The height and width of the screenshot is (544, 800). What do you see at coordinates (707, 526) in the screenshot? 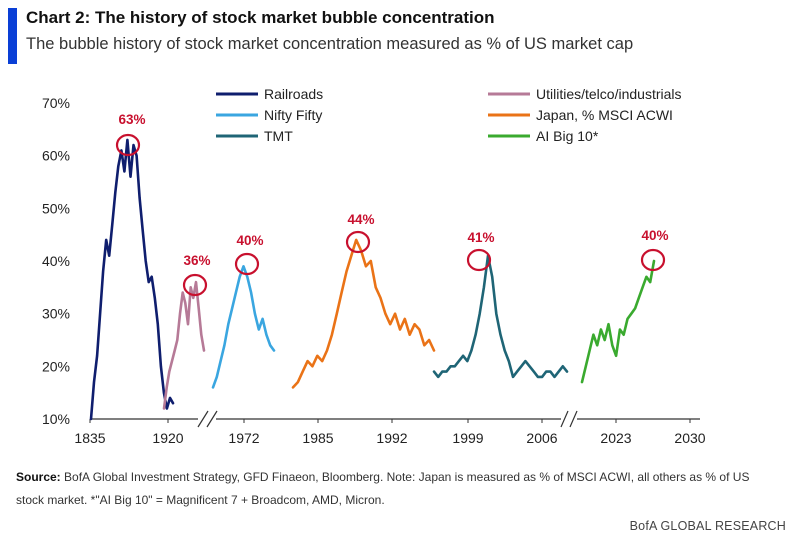
I see `brand-footer: BofA GLOBAL RESEARCH` at bounding box center [707, 526].